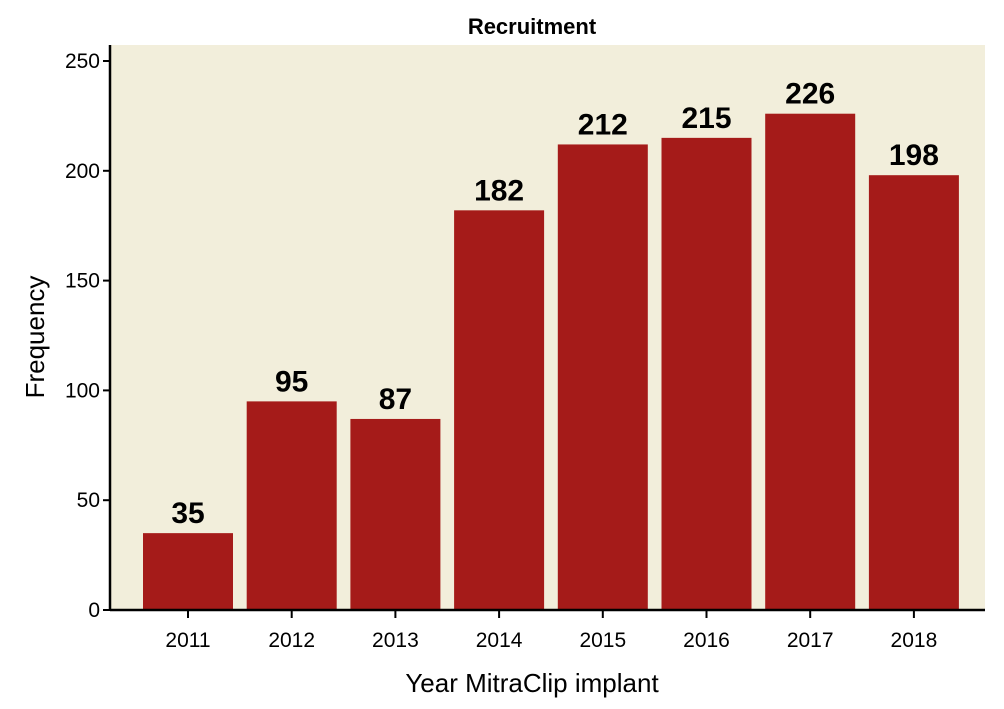 This screenshot has height=709, width=1004. Describe the element at coordinates (499, 190) in the screenshot. I see `data-label-2014: 182` at that location.